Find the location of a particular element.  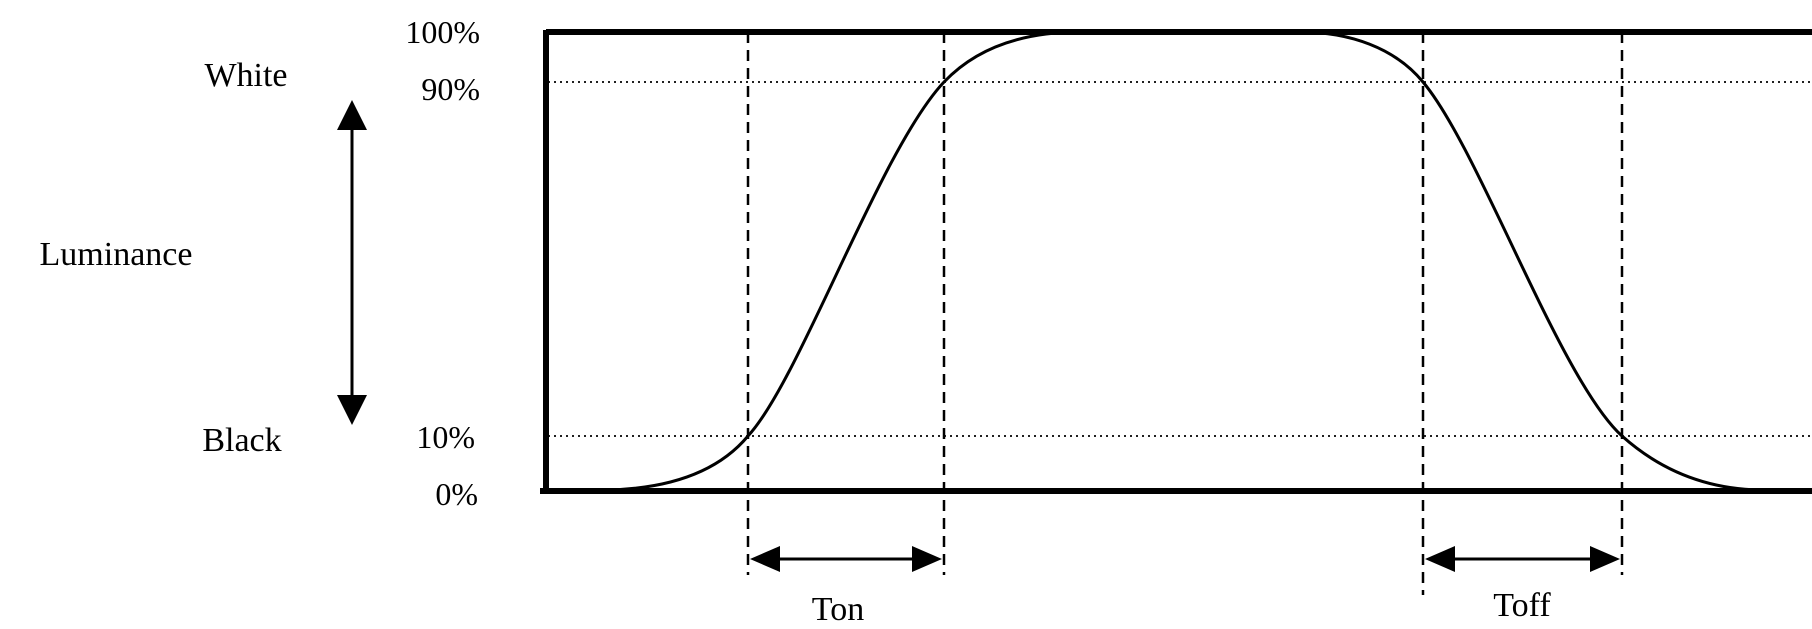

tick-100-percent: 100% is located at coordinates (442, 32).